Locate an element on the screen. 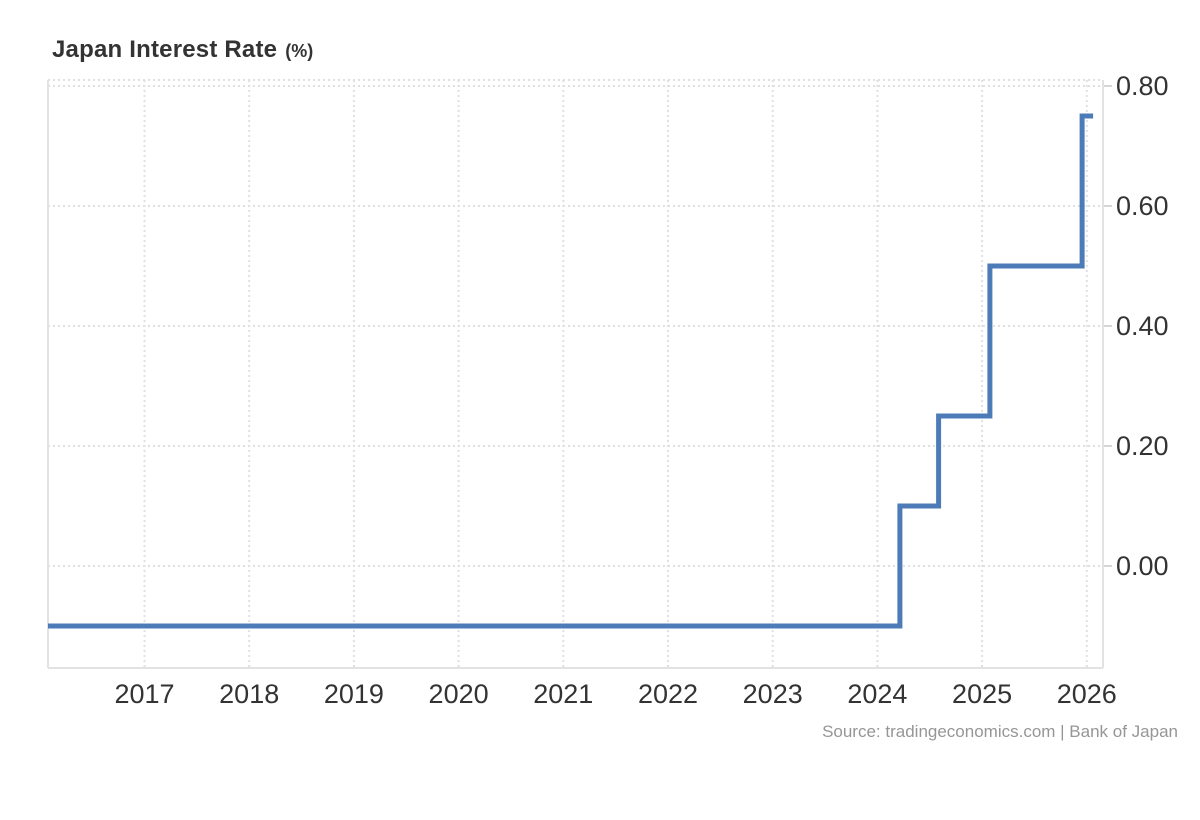  chart-header: Japan Interest Rate (%) is located at coordinates (182, 50).